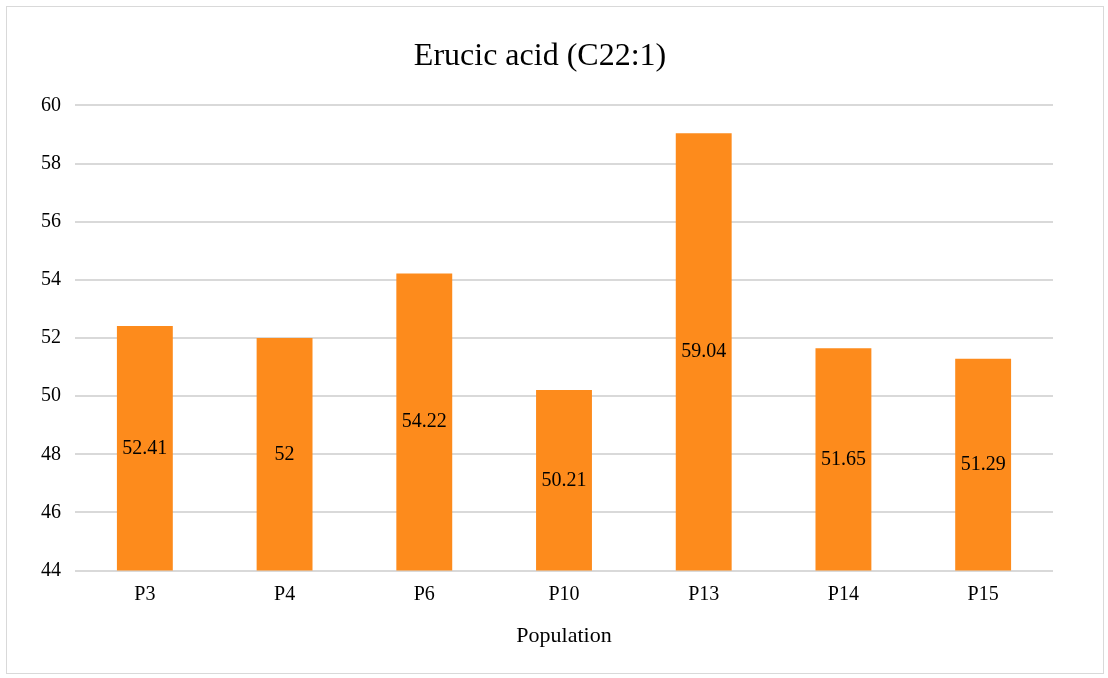 This screenshot has width=1108, height=678. Describe the element at coordinates (51, 161) in the screenshot. I see `y-tick-label: 58` at that location.